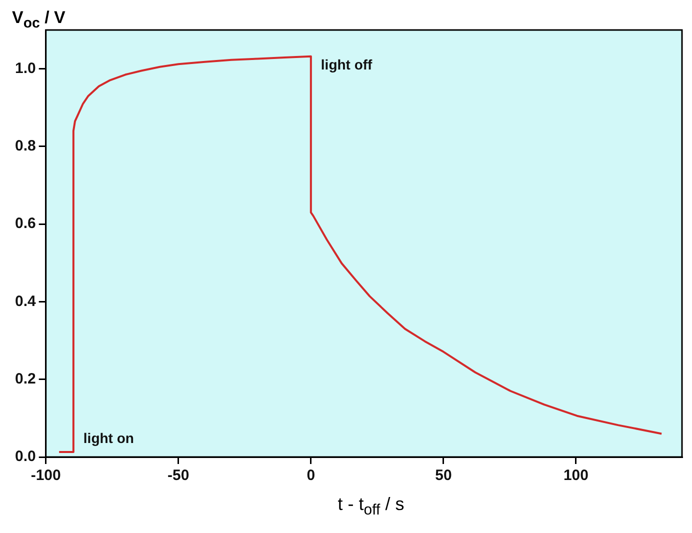  I want to click on annotation: light on, so click(108, 438).